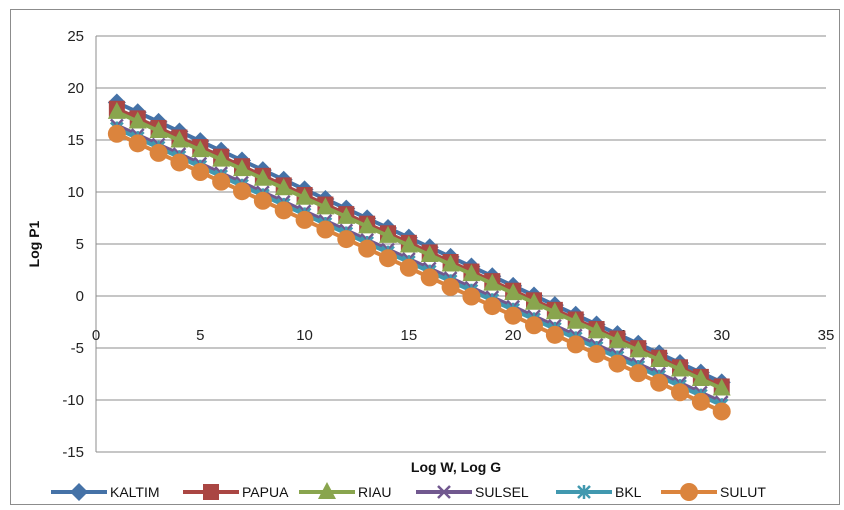  What do you see at coordinates (211, 492) in the screenshot?
I see `legend-marker-papua` at bounding box center [211, 492].